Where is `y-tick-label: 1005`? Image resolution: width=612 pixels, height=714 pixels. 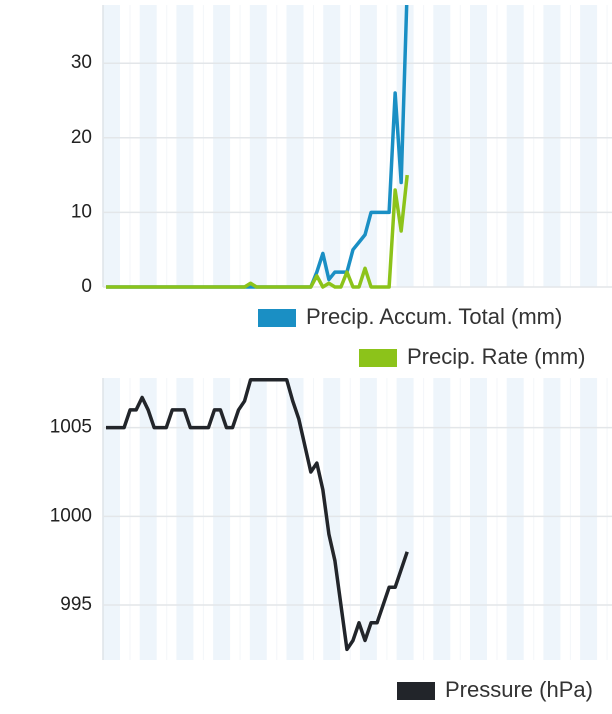
y-tick-label: 1005 is located at coordinates (71, 427).